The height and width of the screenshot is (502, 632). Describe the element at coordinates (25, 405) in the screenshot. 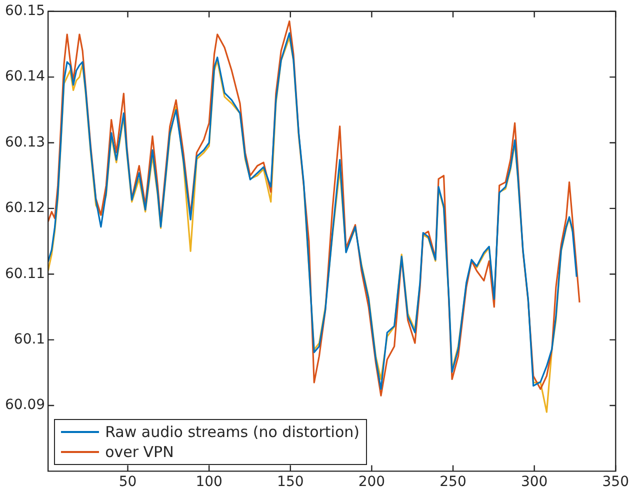

I see `y-tick-label: 60.09` at that location.